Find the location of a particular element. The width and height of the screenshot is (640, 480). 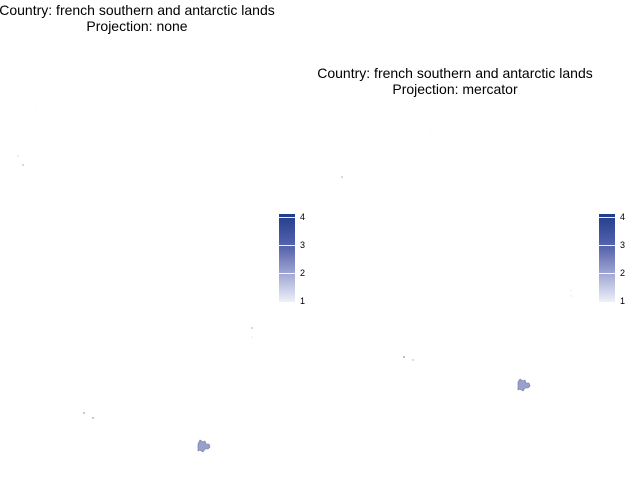

title-projection: Projection: mercator is located at coordinates (455, 89).